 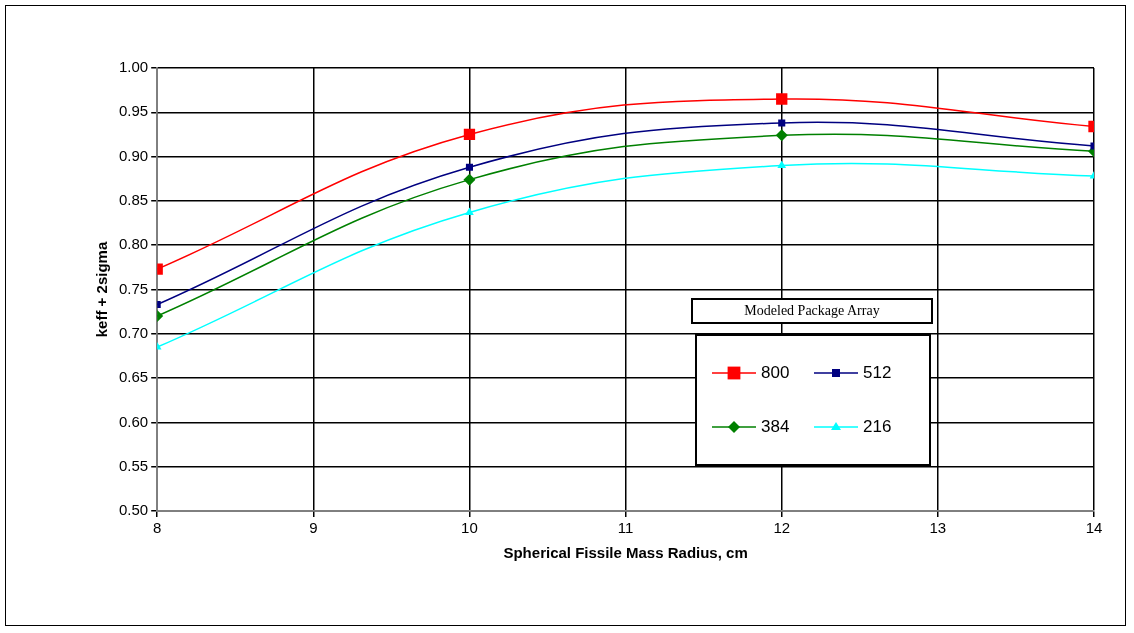 What do you see at coordinates (877, 427) in the screenshot?
I see `legend-label: 216` at bounding box center [877, 427].